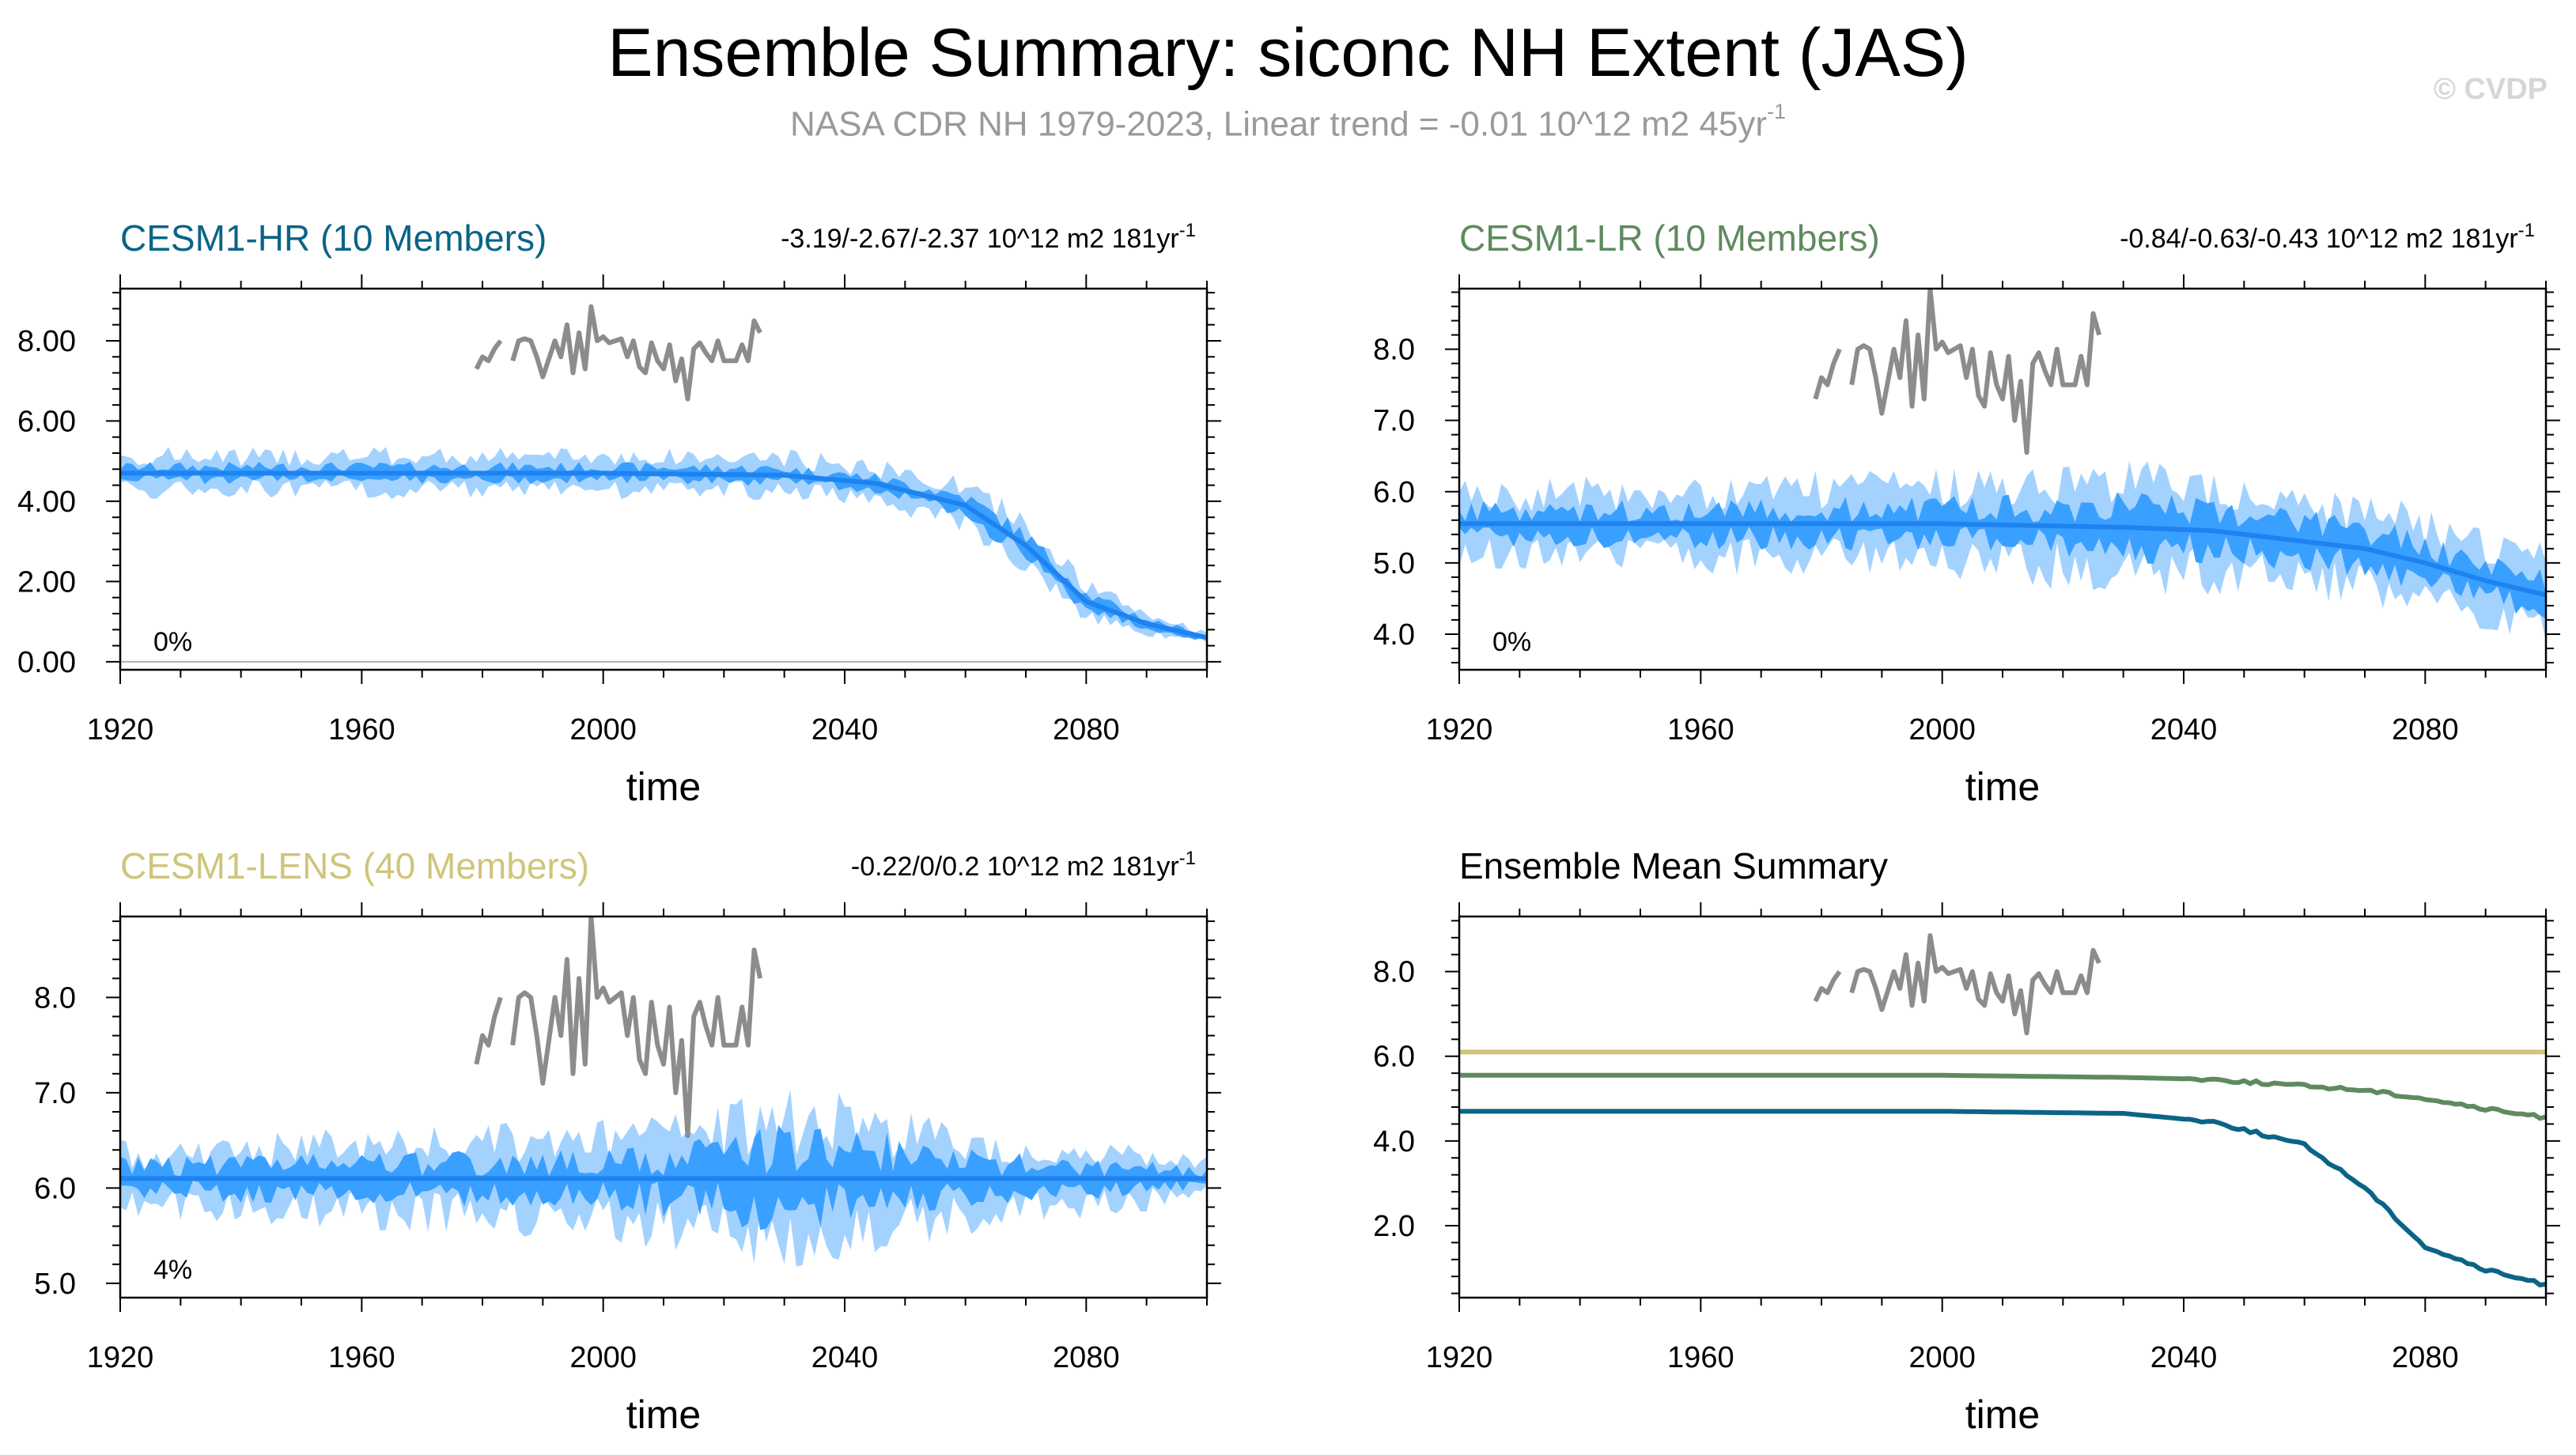 This screenshot has width=2576, height=1455. What do you see at coordinates (2003, 1198) in the screenshot?
I see `series-line-cesm1-hr` at bounding box center [2003, 1198].